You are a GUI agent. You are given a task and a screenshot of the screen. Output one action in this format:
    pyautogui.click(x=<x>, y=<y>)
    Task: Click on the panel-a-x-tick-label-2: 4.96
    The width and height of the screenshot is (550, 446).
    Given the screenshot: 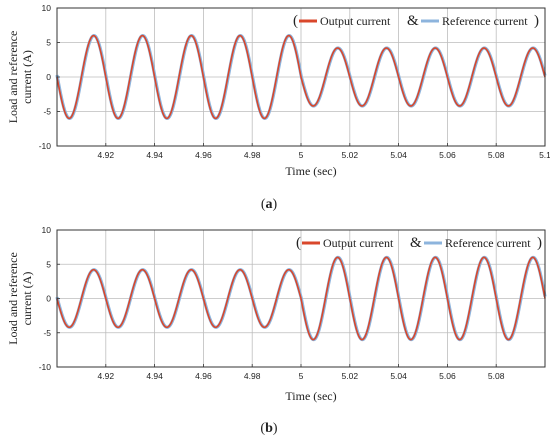 What is the action you would take?
    pyautogui.click(x=203, y=155)
    